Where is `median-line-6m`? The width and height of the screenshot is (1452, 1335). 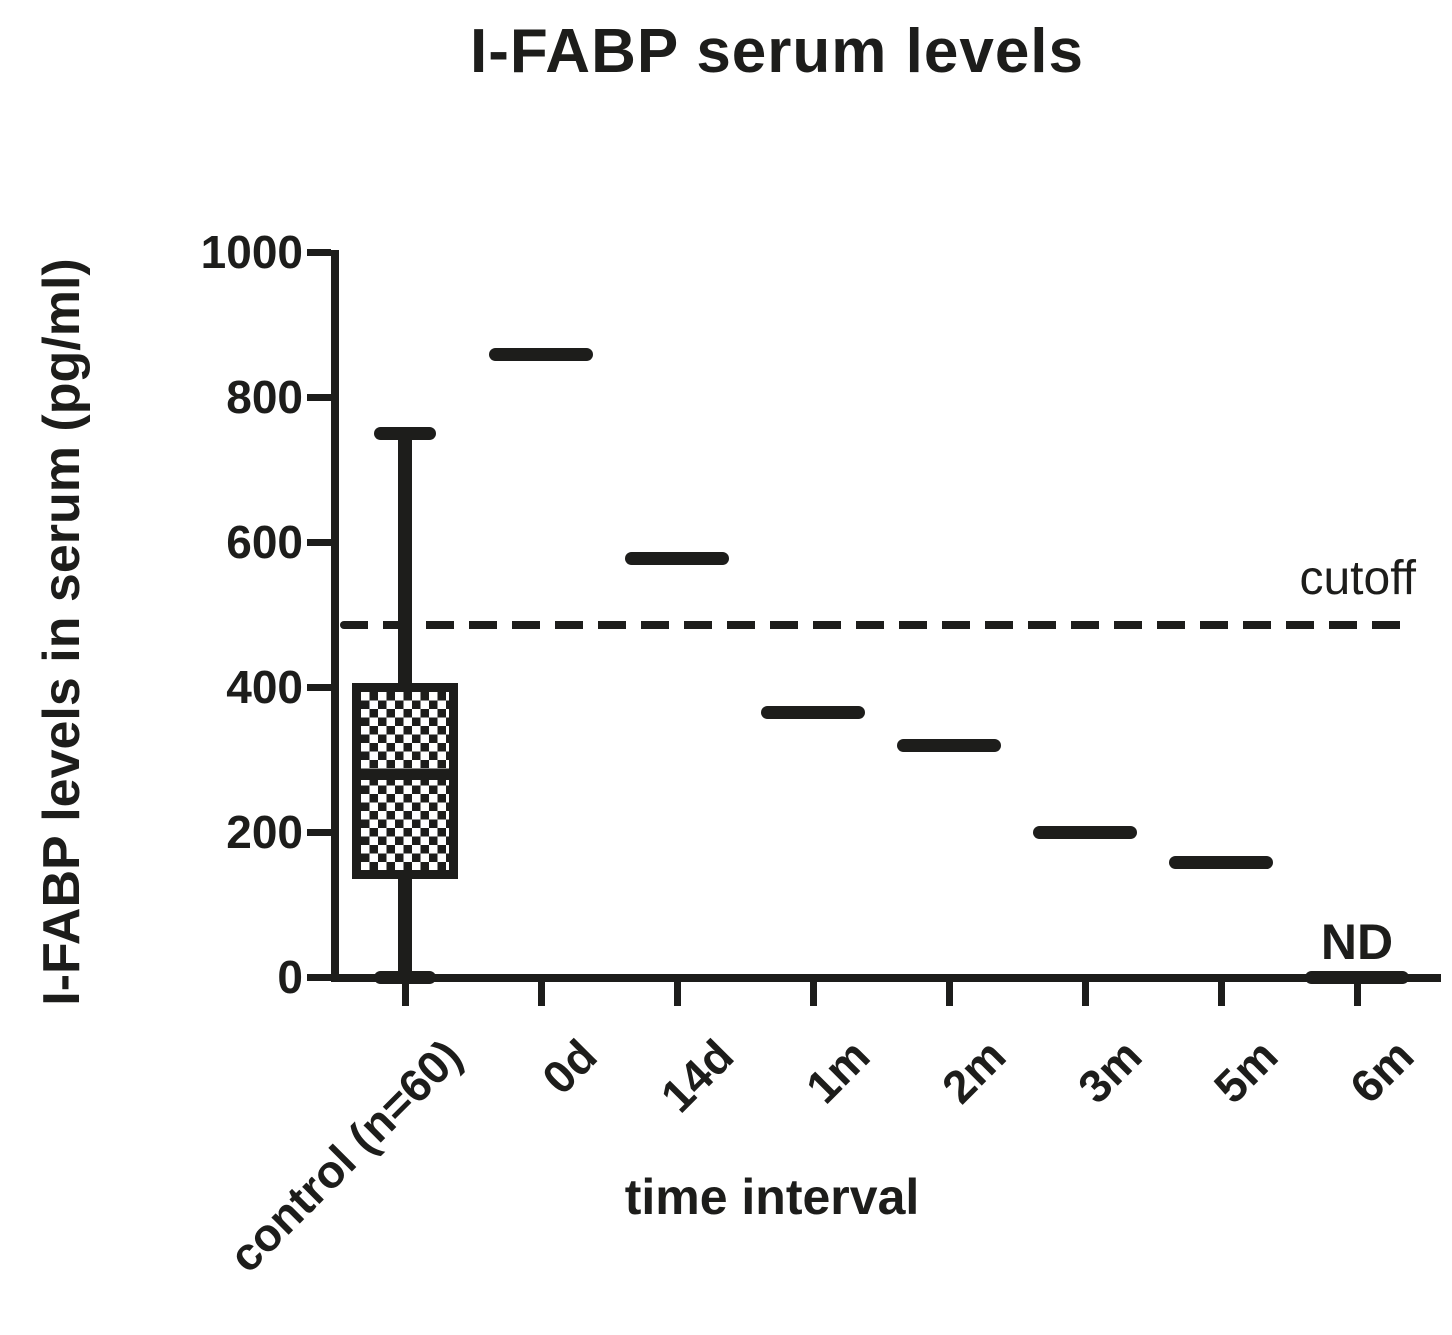 median-line-6m is located at coordinates (1357, 977).